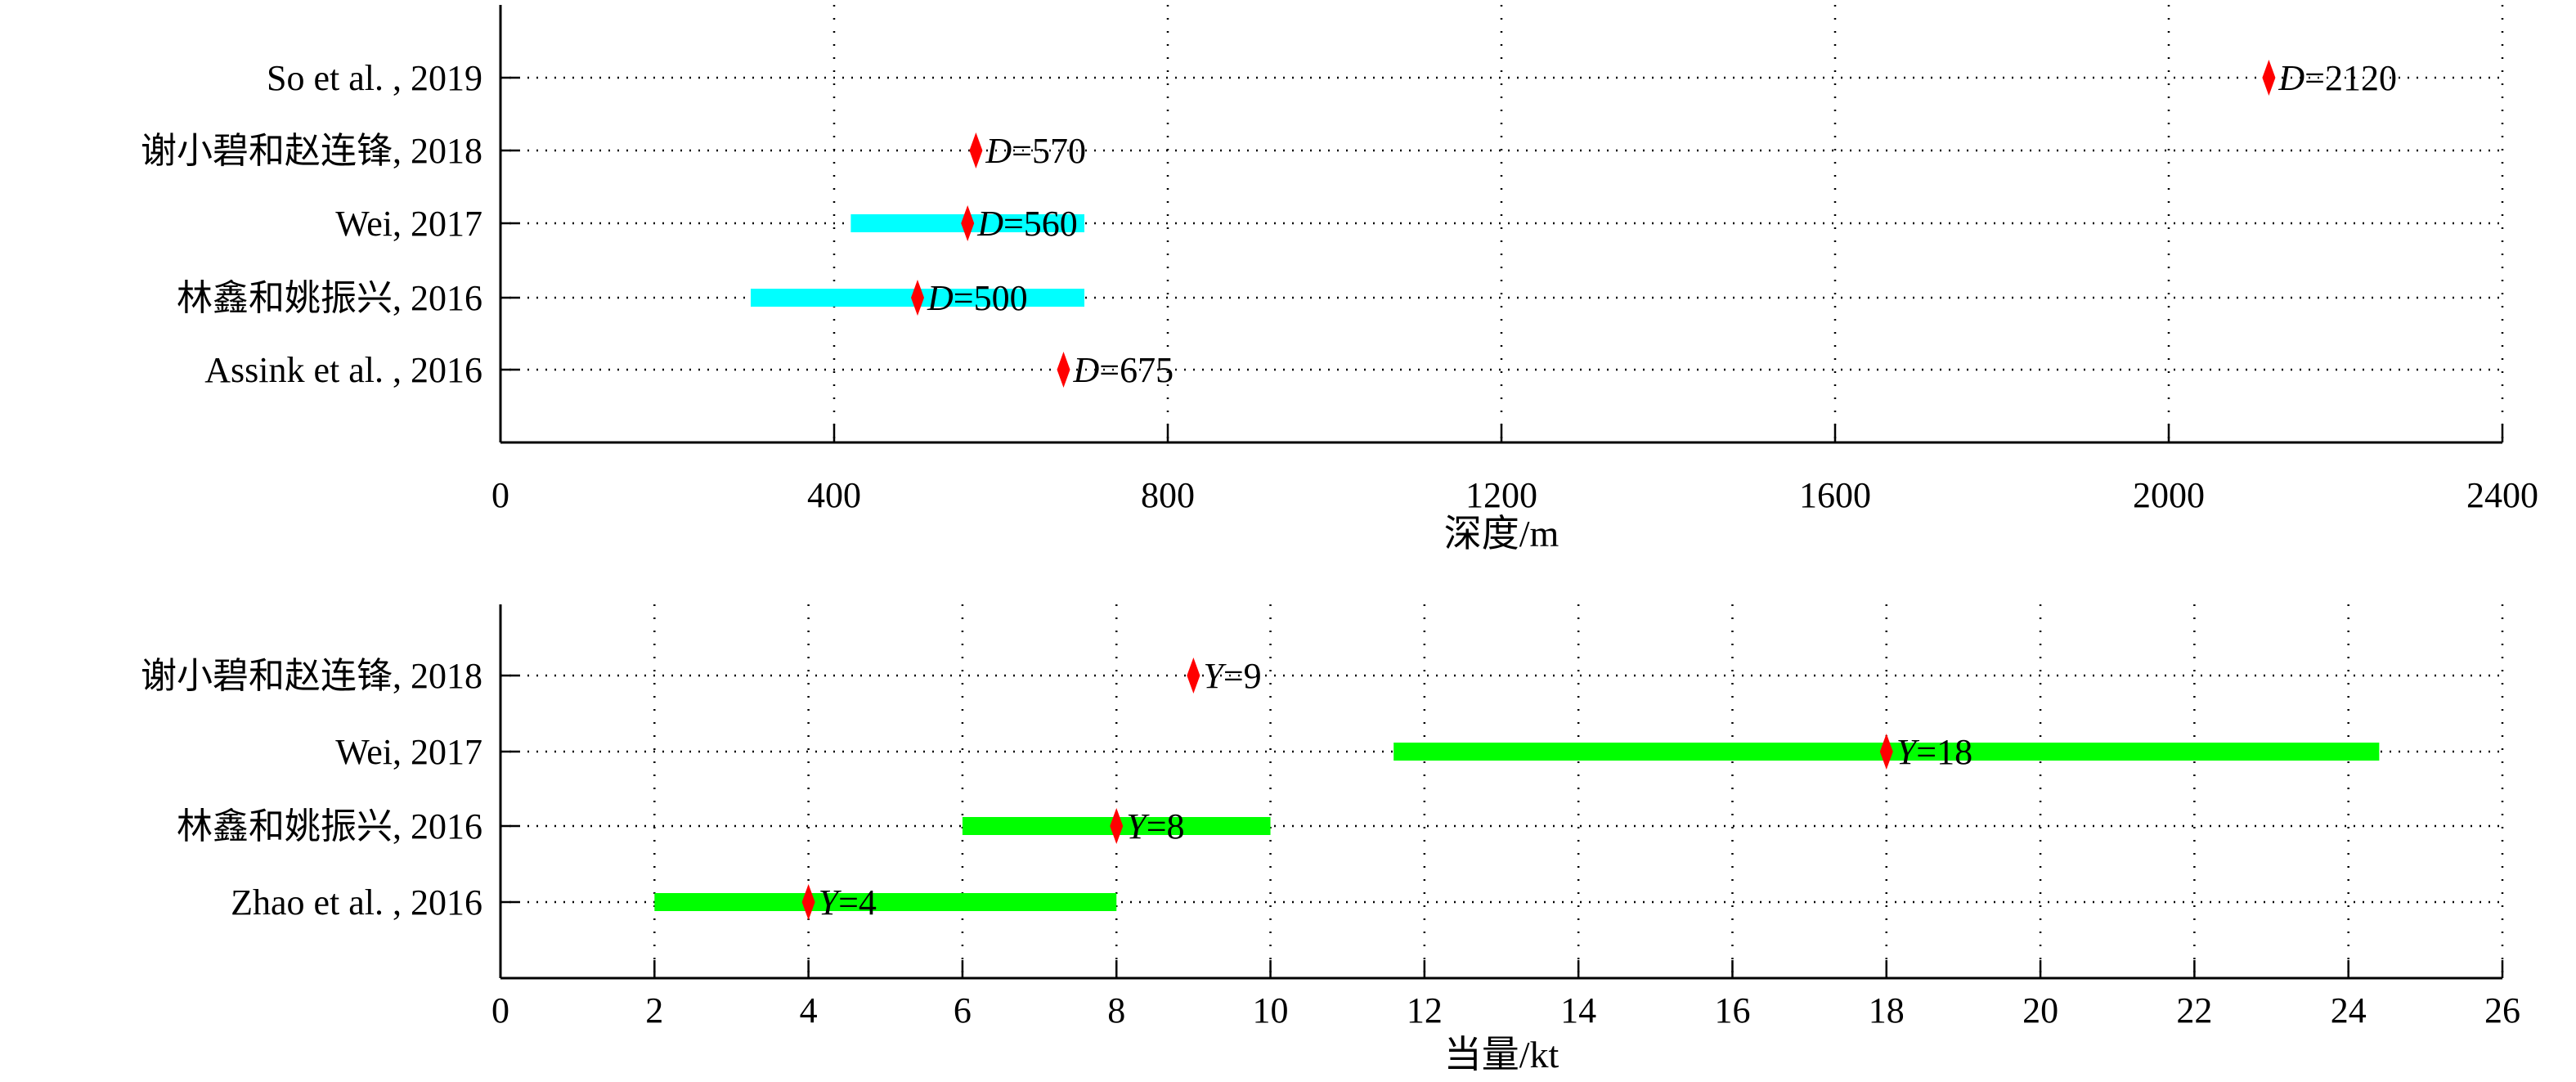  What do you see at coordinates (343, 370) in the screenshot?
I see `y-category-label: Assink et al. , 2016` at bounding box center [343, 370].